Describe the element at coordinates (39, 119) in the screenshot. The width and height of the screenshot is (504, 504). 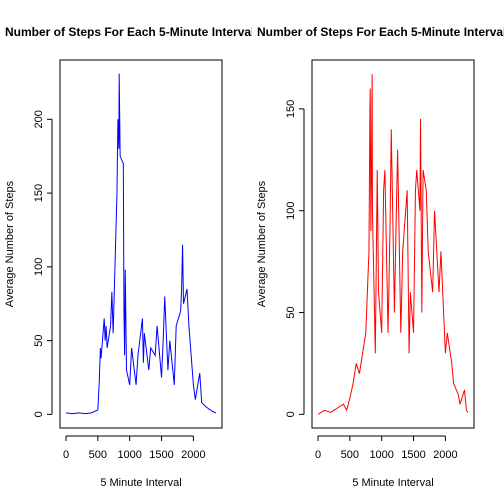
I see `y-tick-label: 200` at that location.